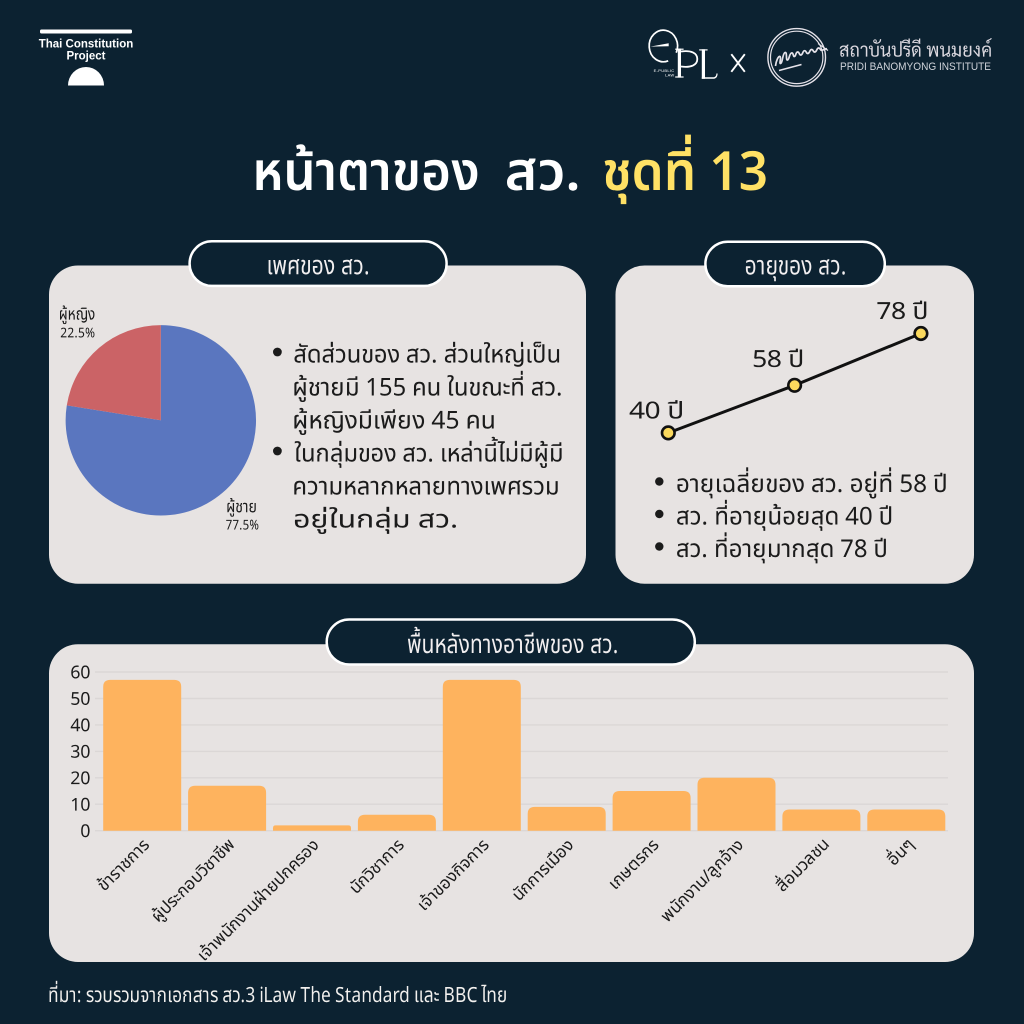 Image resolution: width=1024 pixels, height=1024 pixels. What do you see at coordinates (664, 70) in the screenshot?
I see `svg-text: E-PUBLIC` at bounding box center [664, 70].